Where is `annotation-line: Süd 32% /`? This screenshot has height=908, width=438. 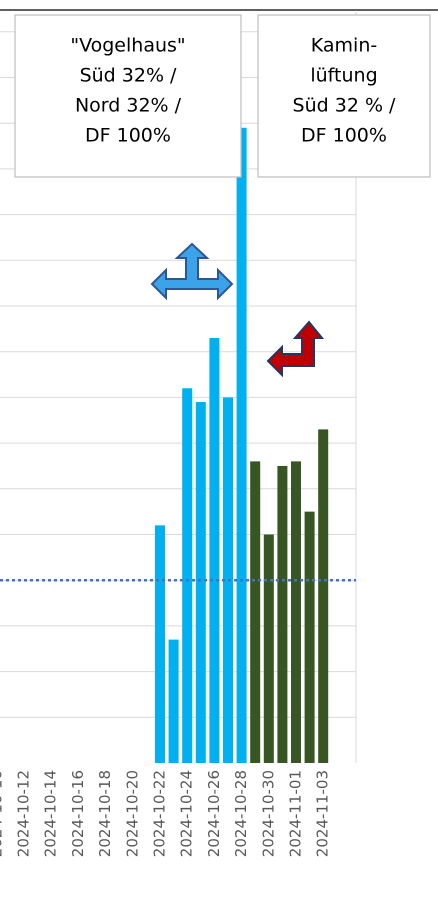 annotation-line: Süd 32% / is located at coordinates (128, 76).